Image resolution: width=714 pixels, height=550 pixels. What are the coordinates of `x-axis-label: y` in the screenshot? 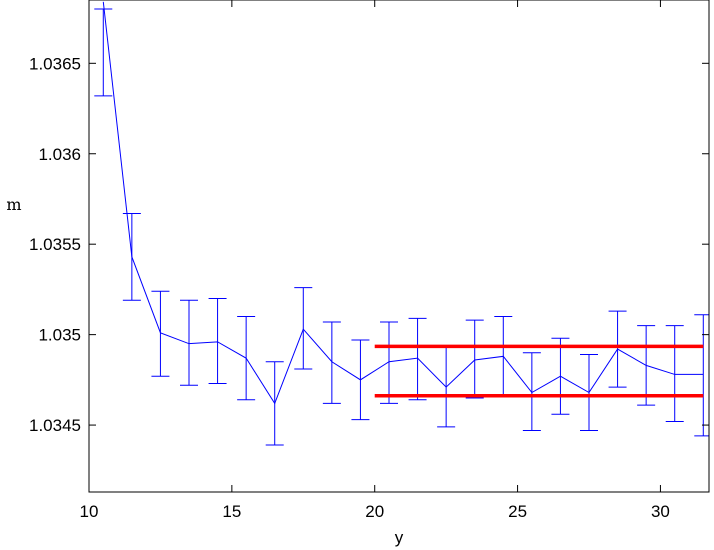 It's located at (399, 537).